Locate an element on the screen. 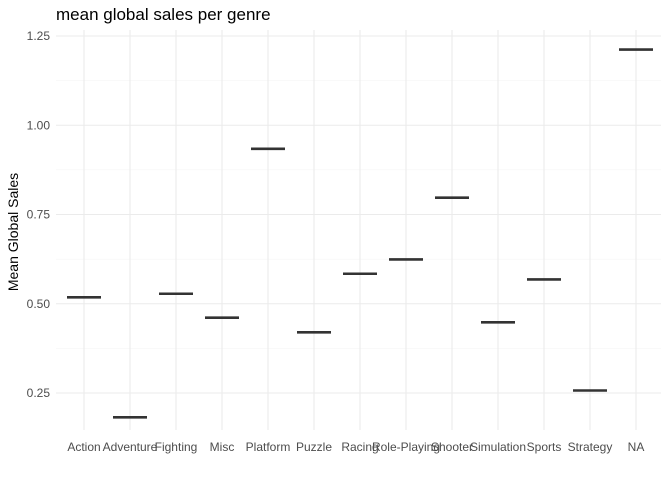 The width and height of the screenshot is (672, 480). x-tick-label: Fighting is located at coordinates (176, 447).